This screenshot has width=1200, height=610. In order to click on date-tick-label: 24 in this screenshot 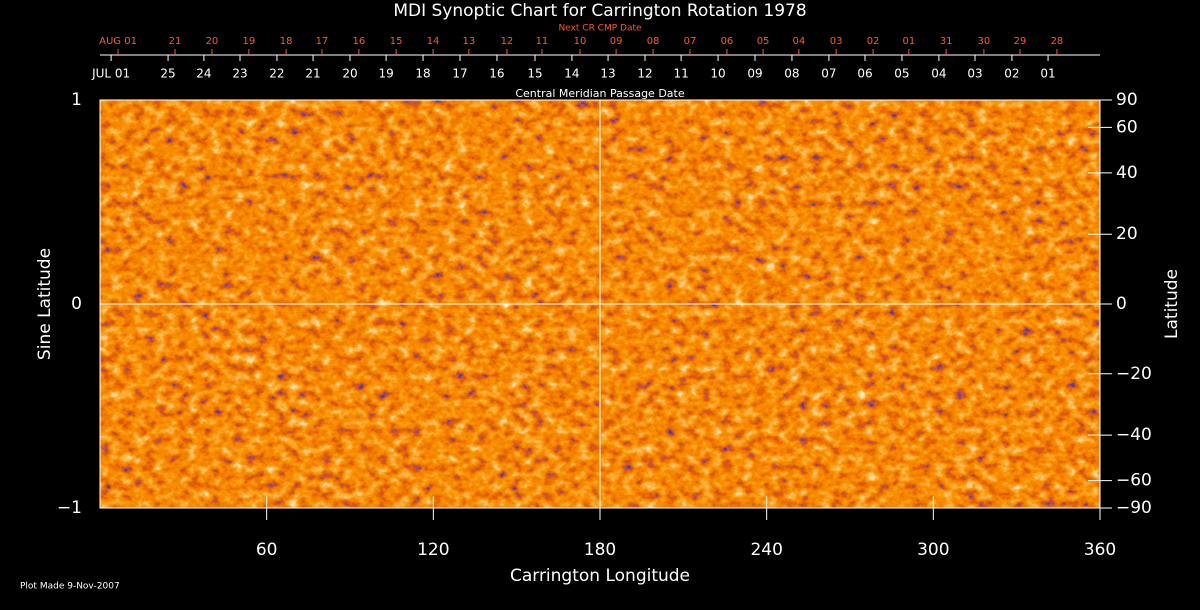, I will do `click(203, 74)`.